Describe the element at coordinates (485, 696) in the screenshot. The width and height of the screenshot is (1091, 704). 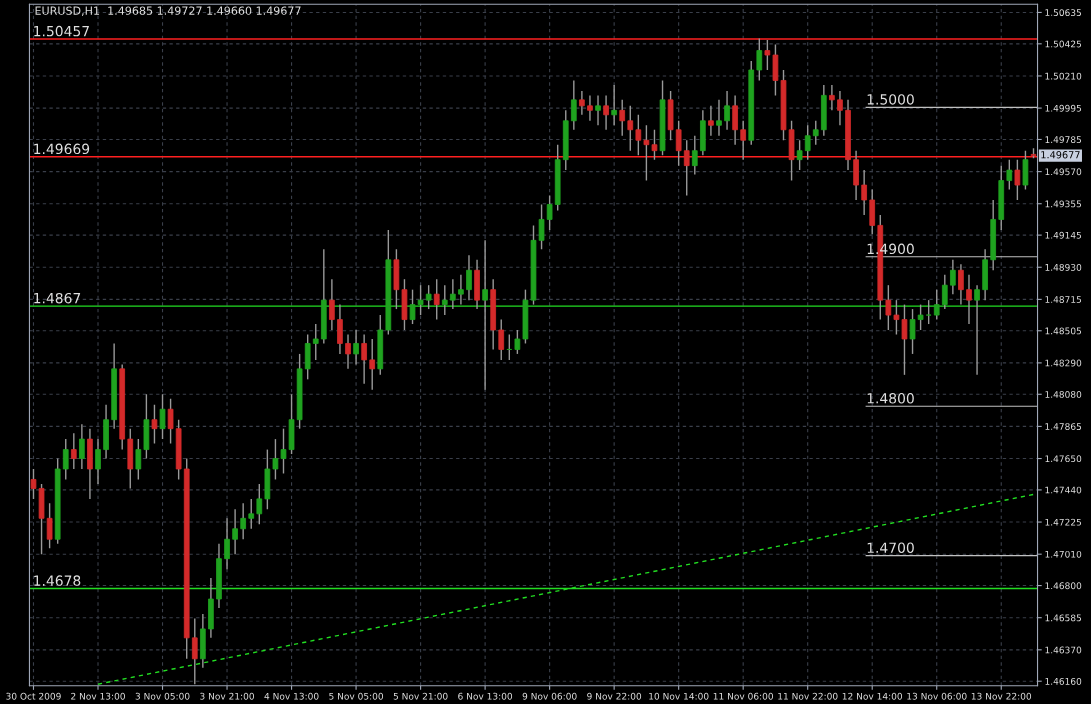
I see `x-tick-label: 6 Nov 13:00` at that location.